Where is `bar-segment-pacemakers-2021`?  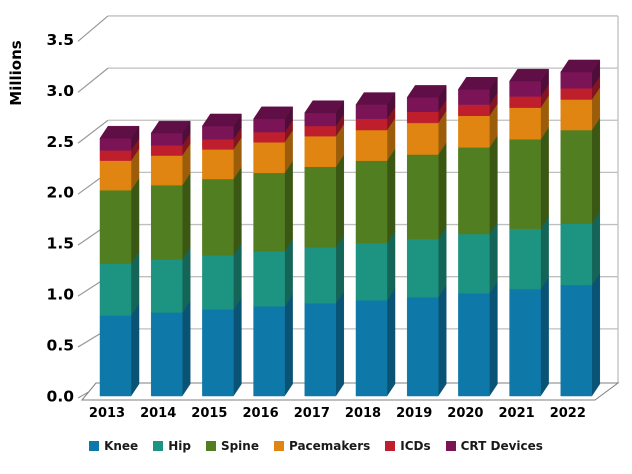 bar-segment-pacemakers-2021 is located at coordinates (525, 123).